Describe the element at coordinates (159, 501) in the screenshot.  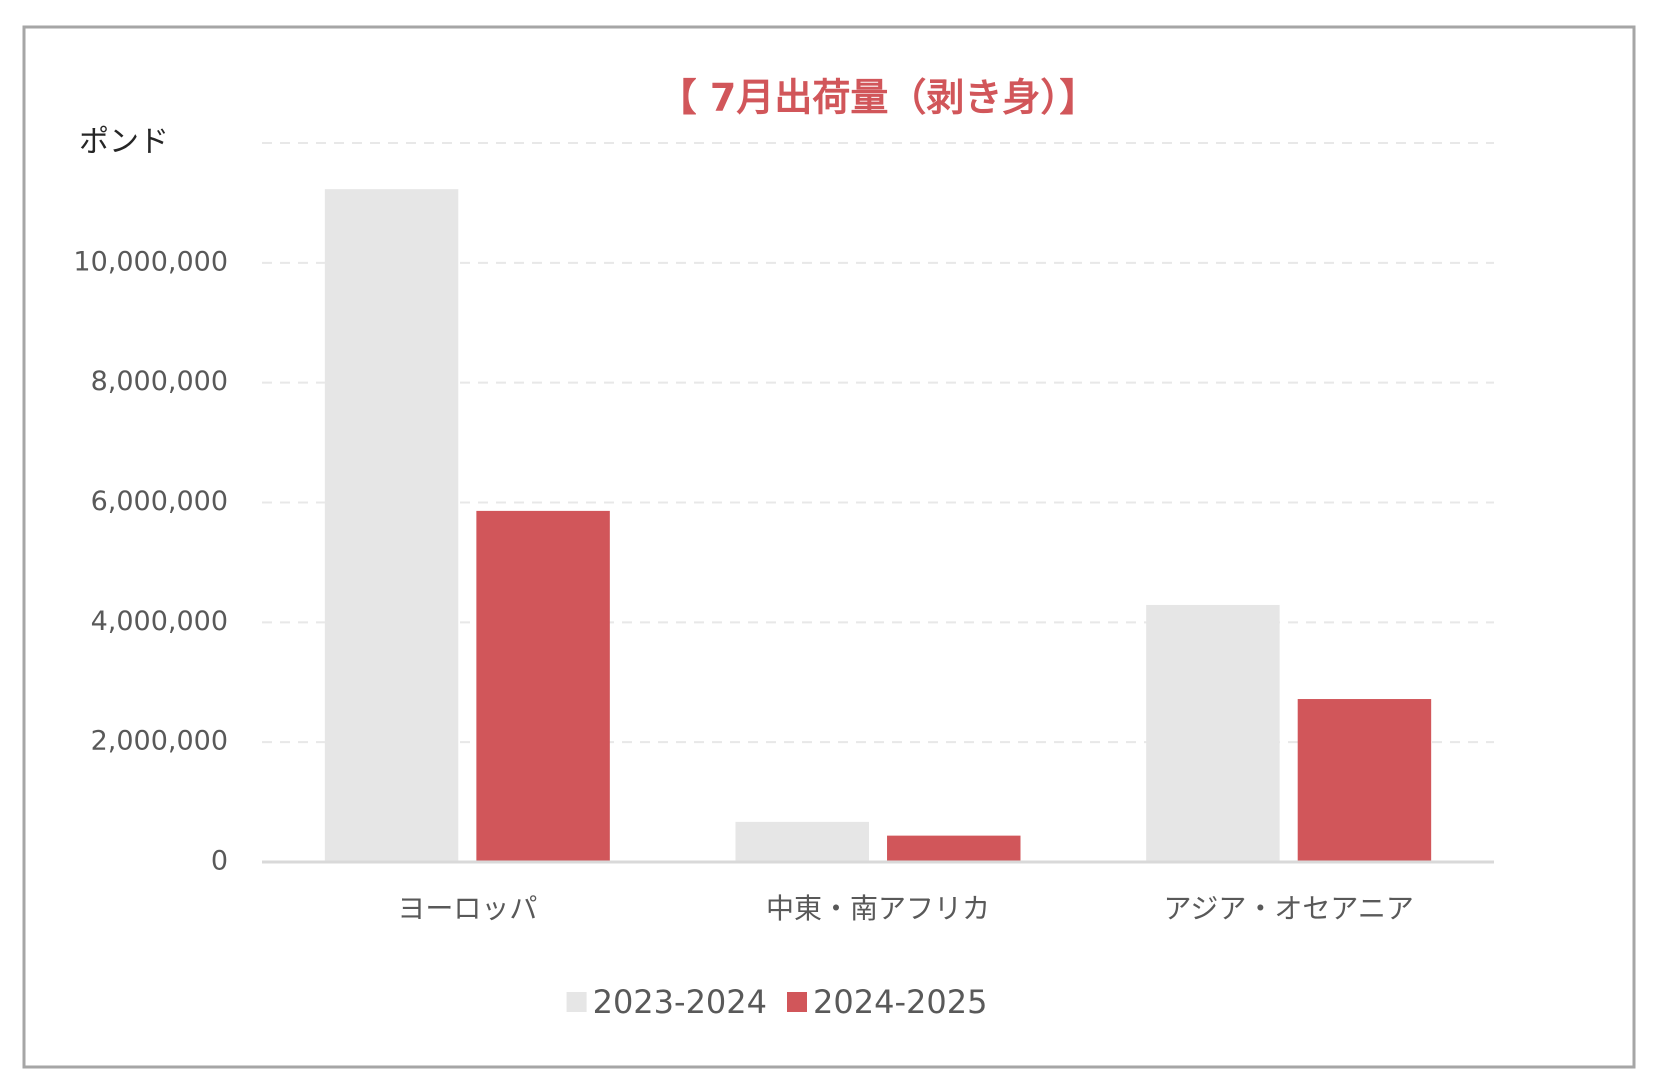
I see `y-tick-label: 6,000,000` at that location.